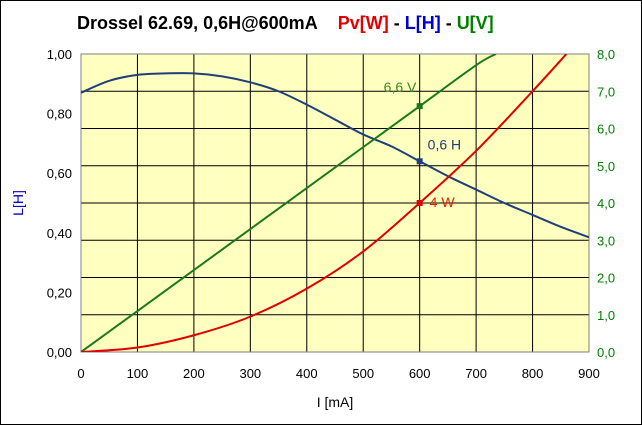 This screenshot has height=425, width=642. I want to click on y-left-tick-label: 0,60, so click(59, 173).